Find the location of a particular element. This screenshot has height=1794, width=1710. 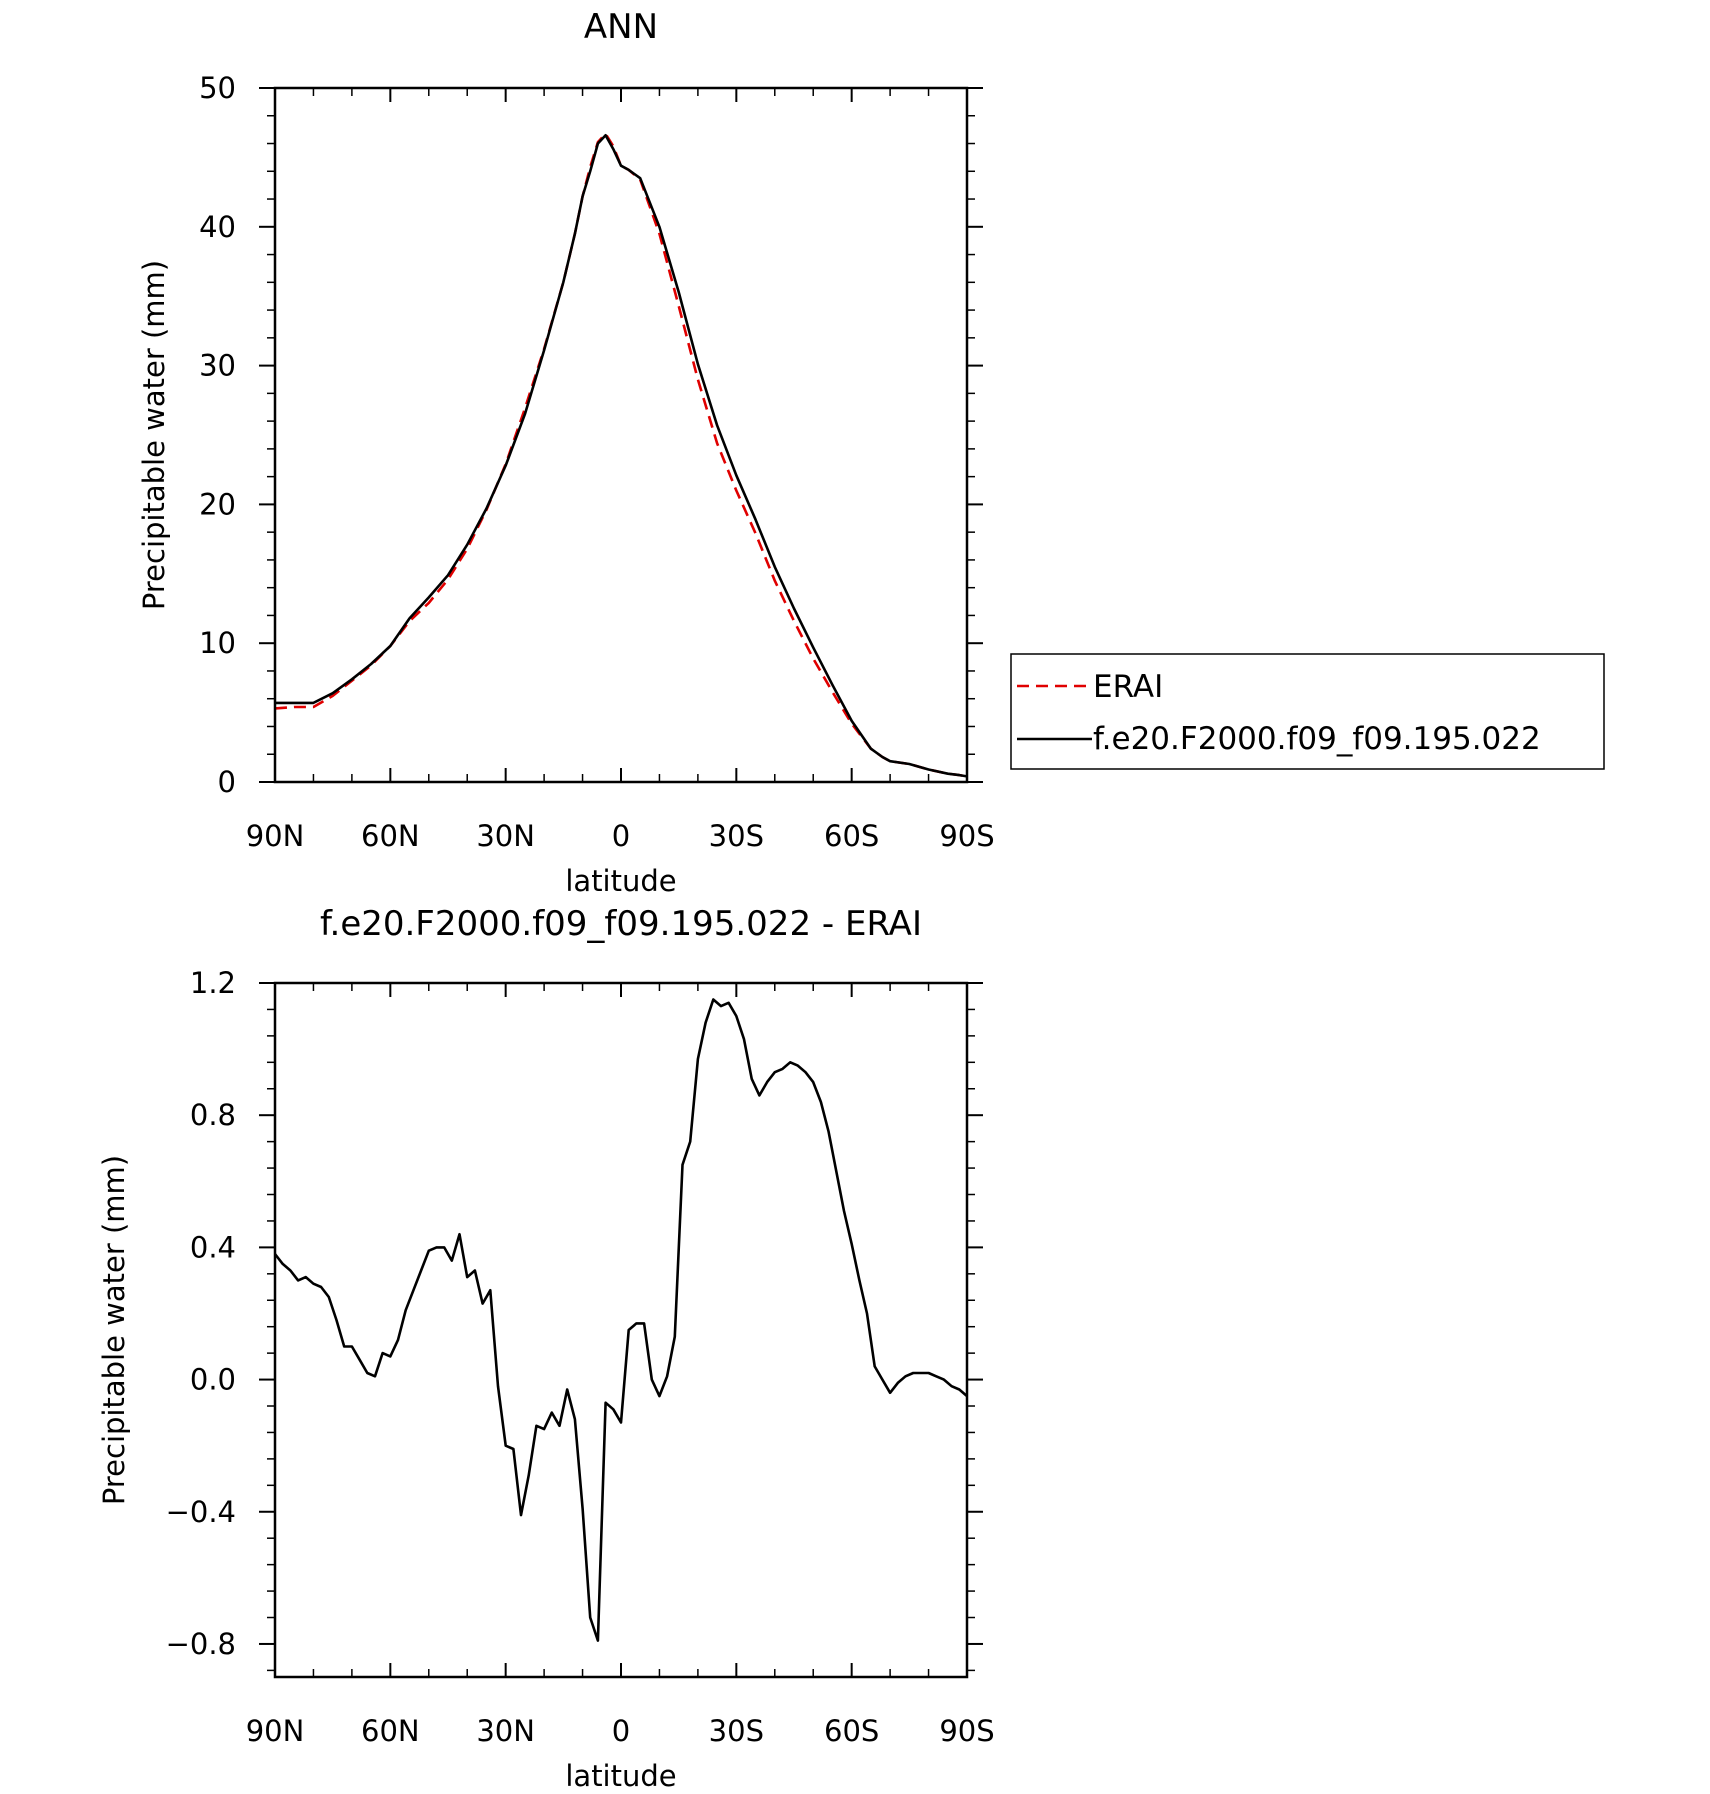

y-tick-label: 0.0 is located at coordinates (213, 1380).